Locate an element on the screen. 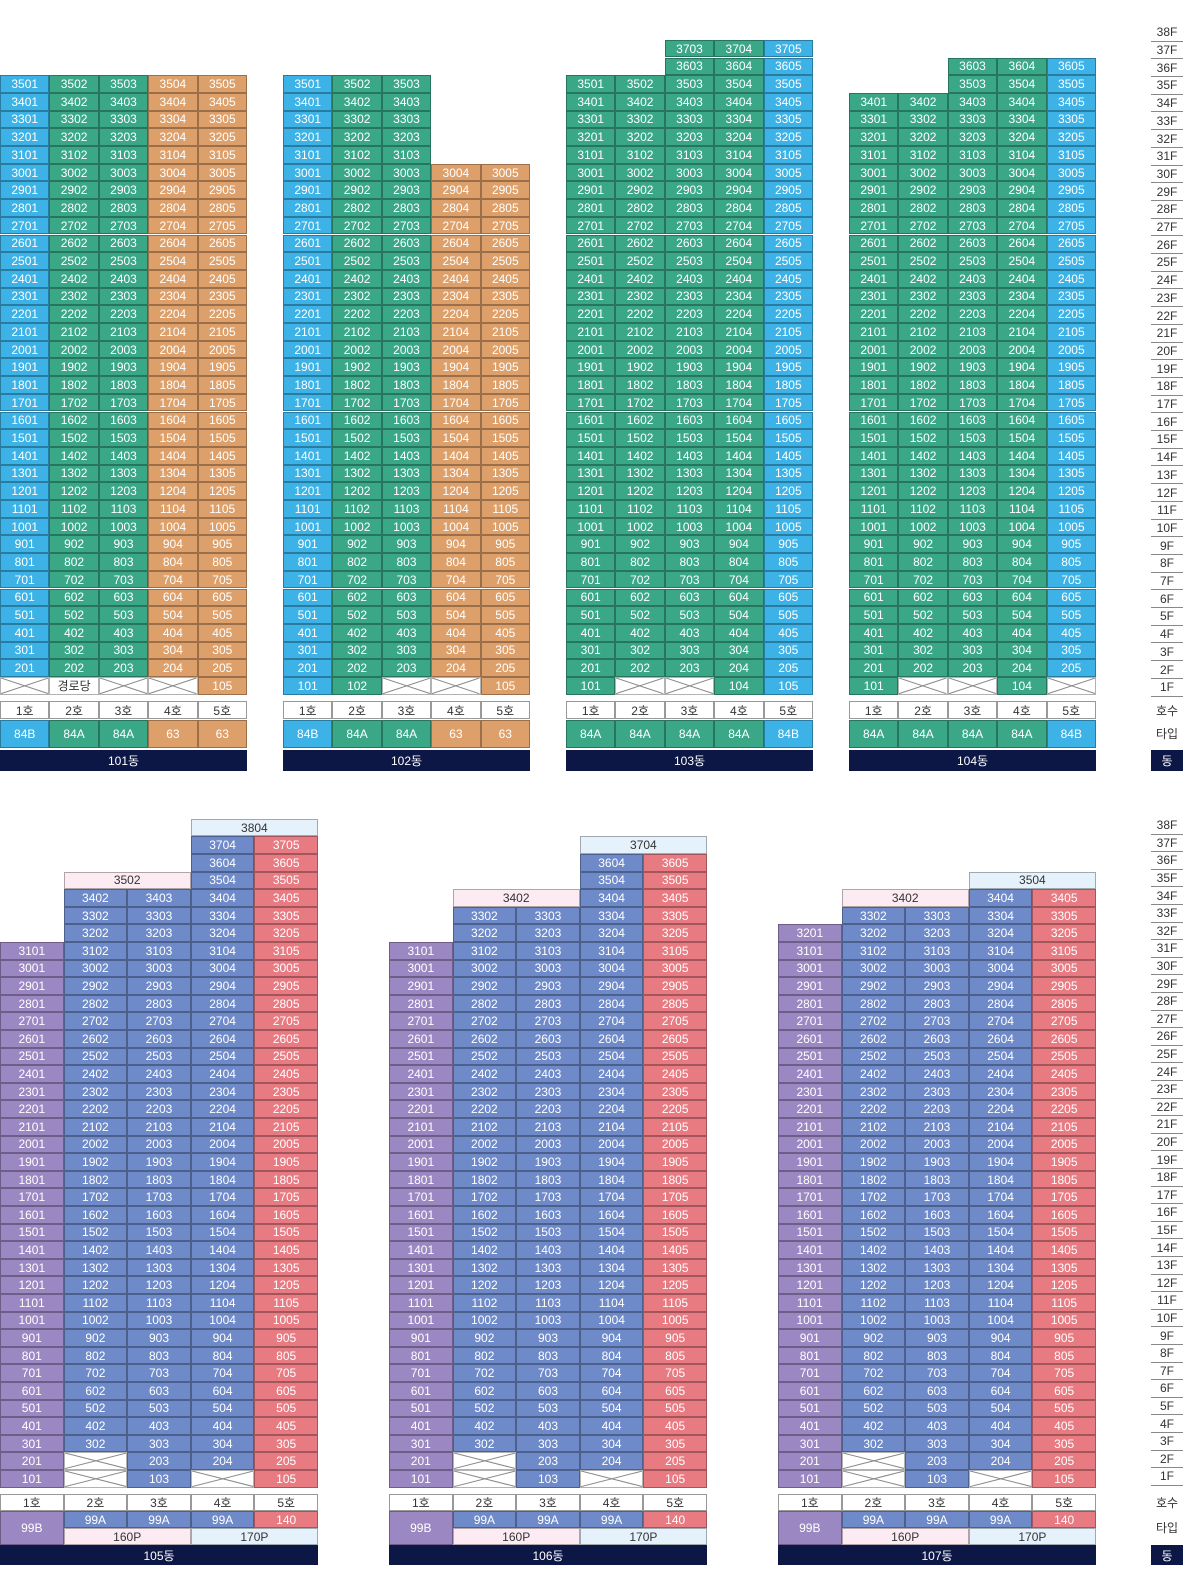  unit-cell: 2703 is located at coordinates (937, 1021).